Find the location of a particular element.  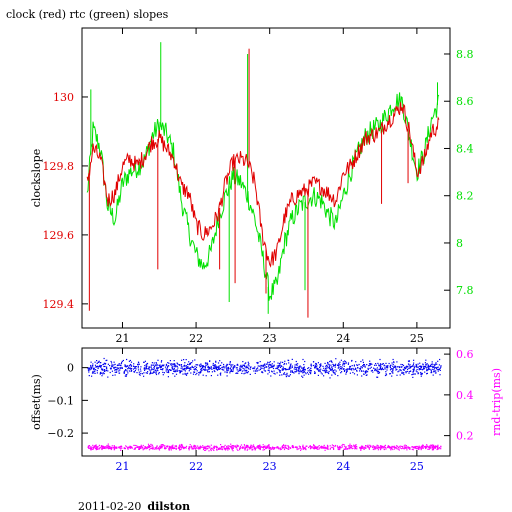

y-tick-label: 129.6 is located at coordinates (59, 235).